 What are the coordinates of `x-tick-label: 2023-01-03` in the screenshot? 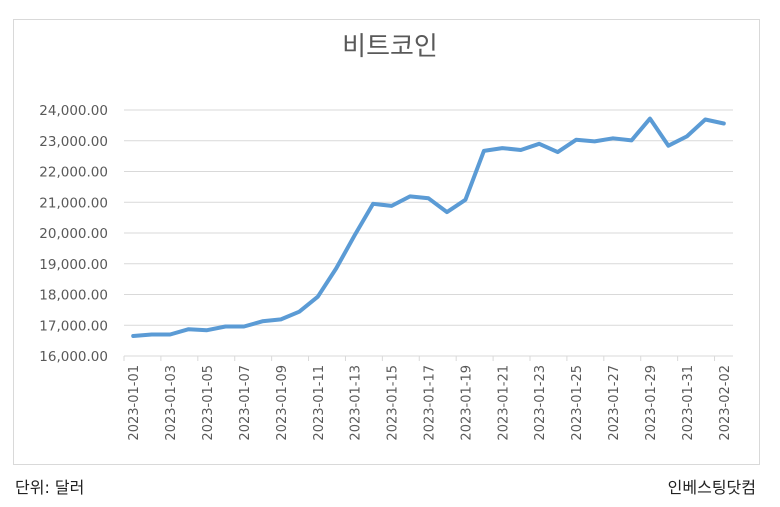 It's located at (171, 403).